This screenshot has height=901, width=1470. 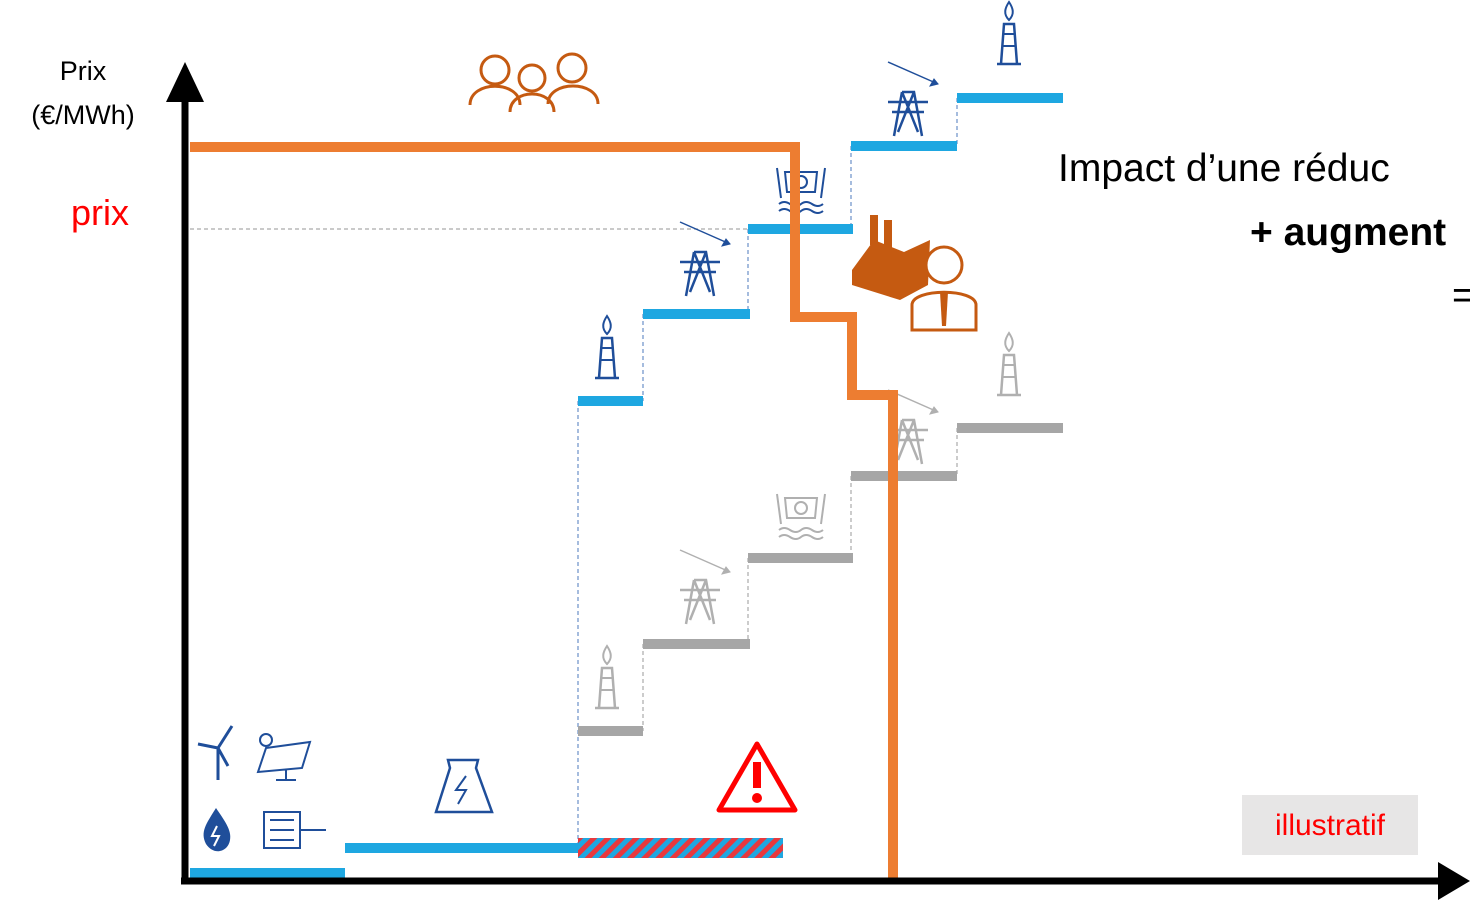 What do you see at coordinates (83, 115) in the screenshot?
I see `y-axis-unit: (€/MWh)` at bounding box center [83, 115].